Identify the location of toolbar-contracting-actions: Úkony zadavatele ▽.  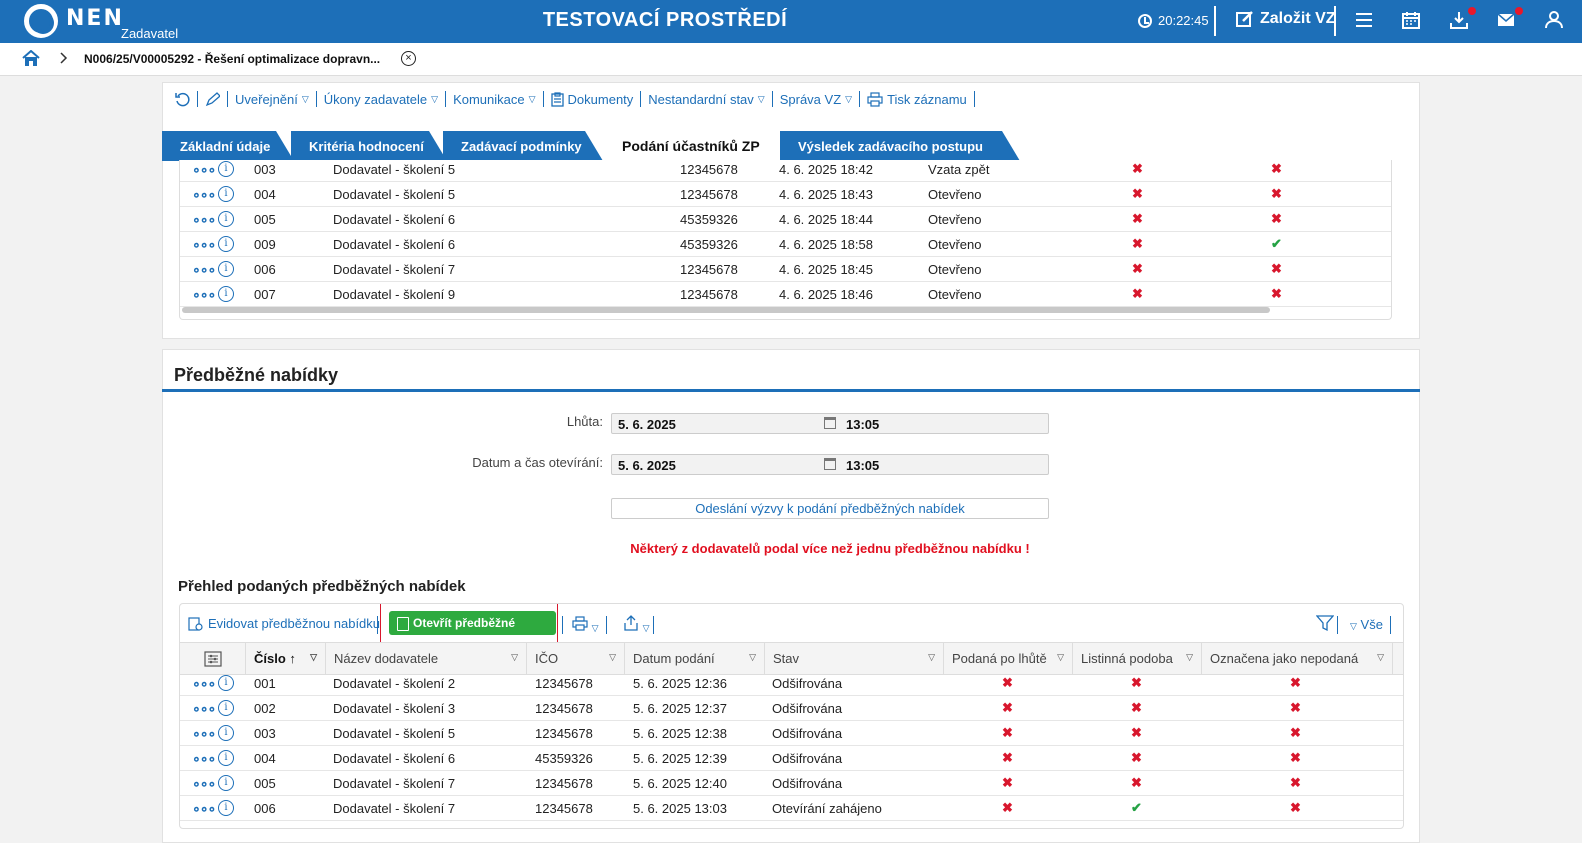
(382, 99).